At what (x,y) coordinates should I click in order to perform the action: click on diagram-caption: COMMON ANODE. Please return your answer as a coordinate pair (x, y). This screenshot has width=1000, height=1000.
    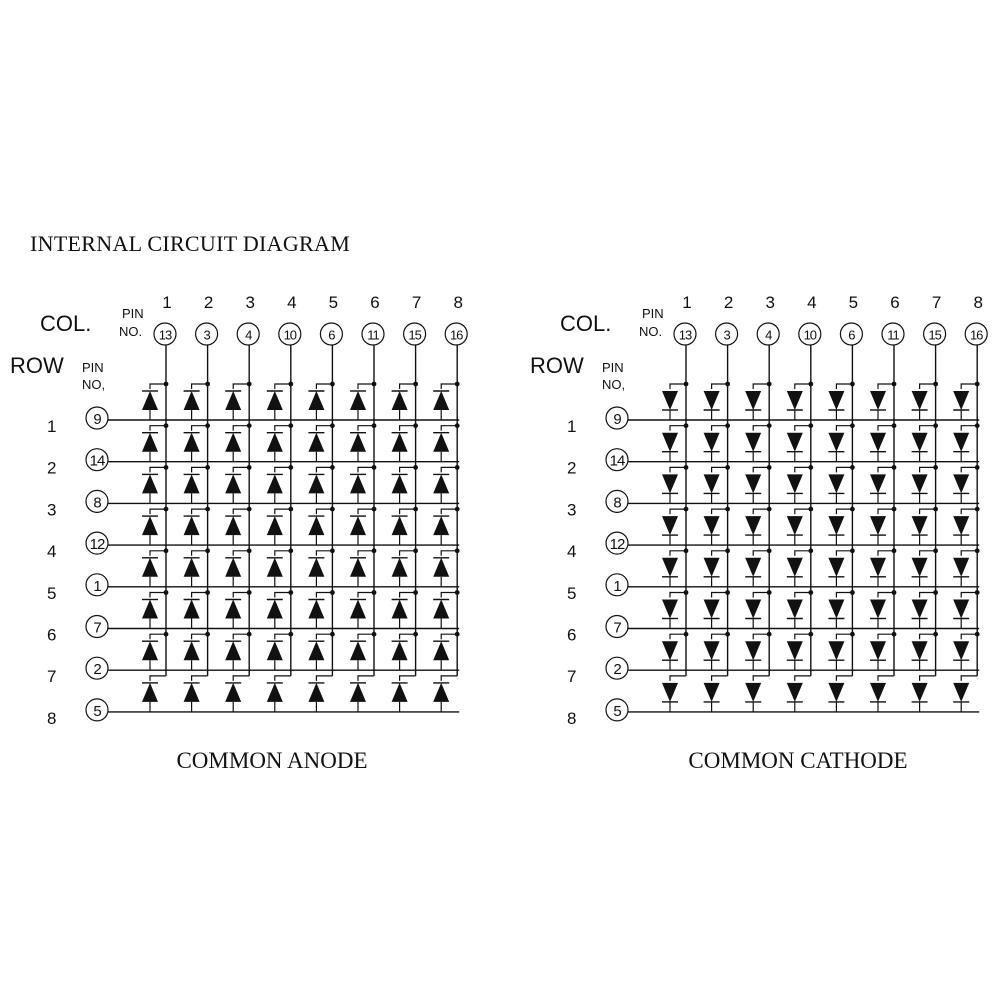
    Looking at the image, I should click on (271, 760).